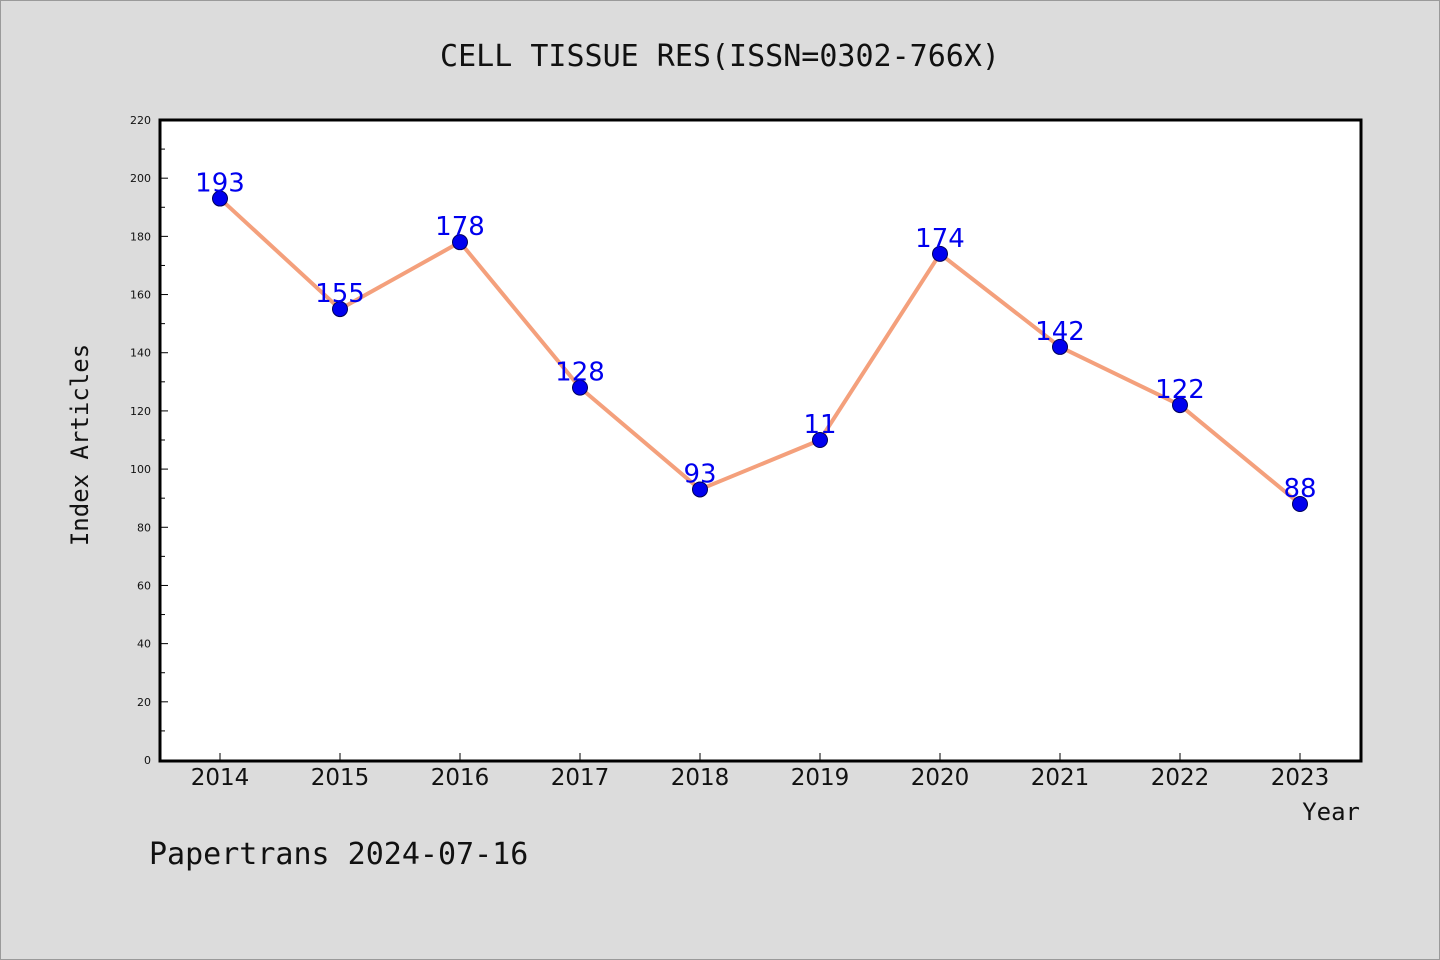 The image size is (1440, 960). What do you see at coordinates (1300, 778) in the screenshot?
I see `x-tick-label: 2023` at bounding box center [1300, 778].